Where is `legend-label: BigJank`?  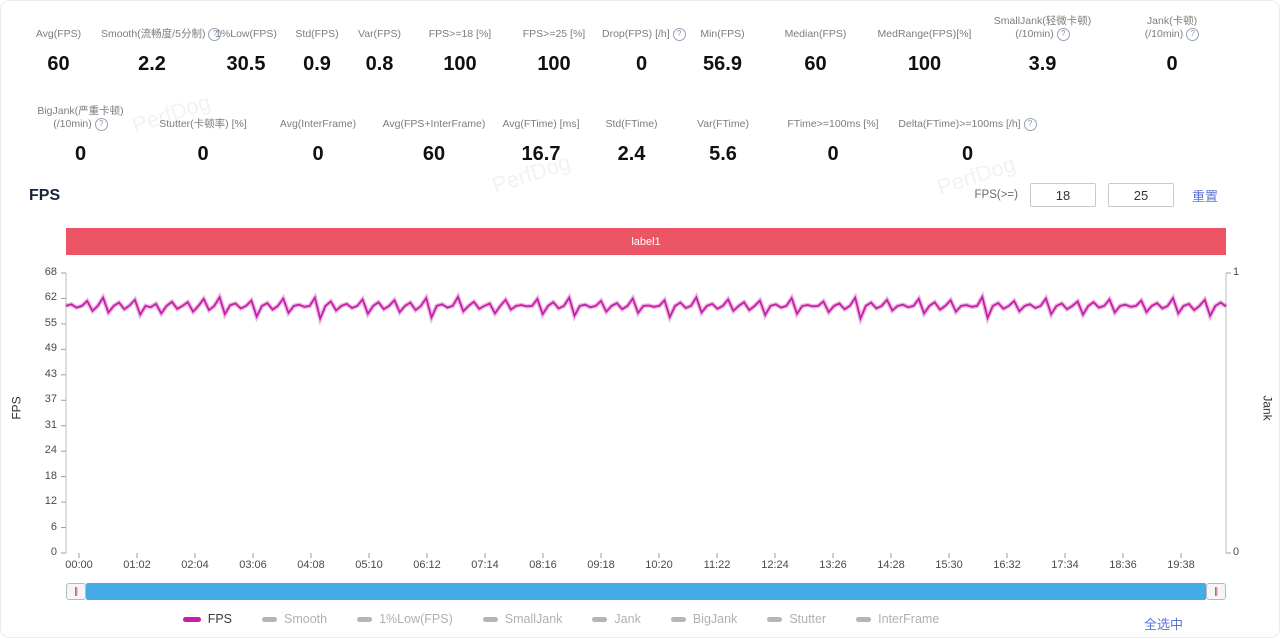 legend-label: BigJank is located at coordinates (715, 619).